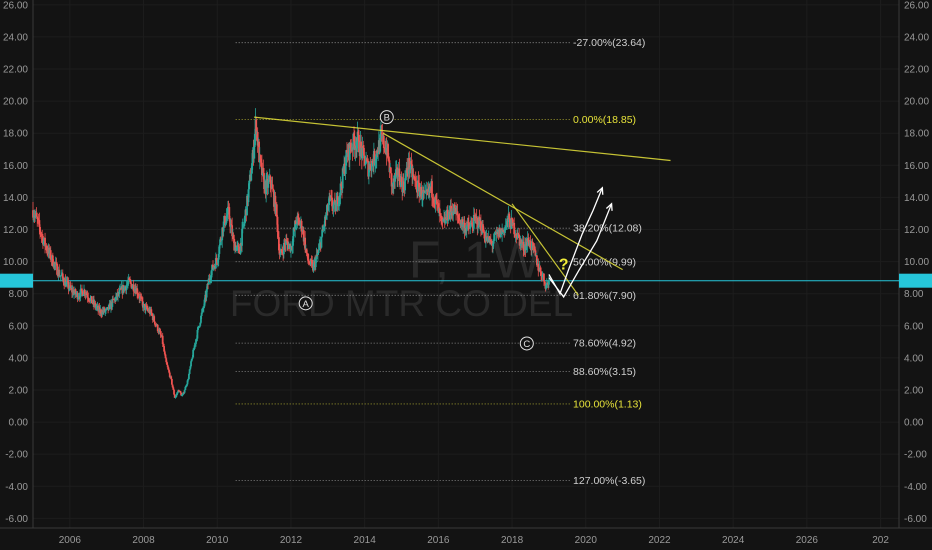  Describe the element at coordinates (600, 190) in the screenshot. I see `projection-arrowhead` at that location.